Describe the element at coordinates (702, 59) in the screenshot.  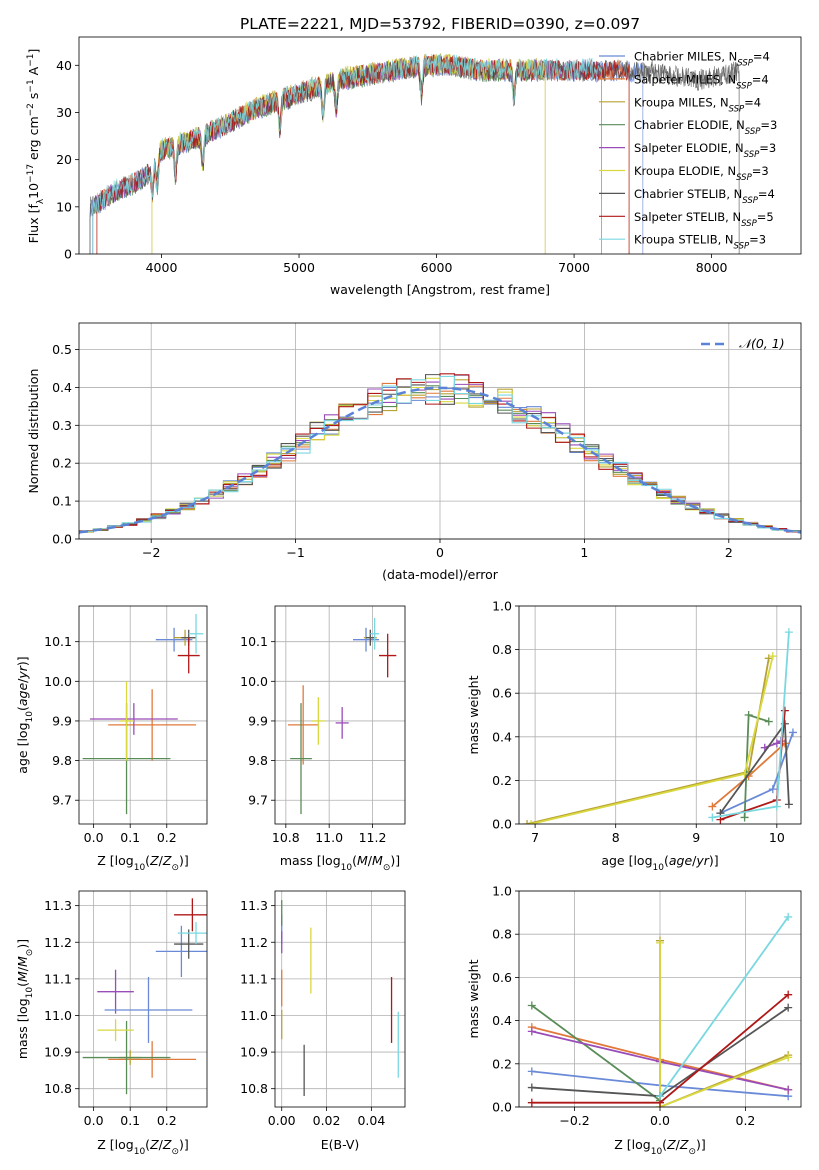
I see `legend-label-0: Chabrier MILES, NSSP=4` at that location.